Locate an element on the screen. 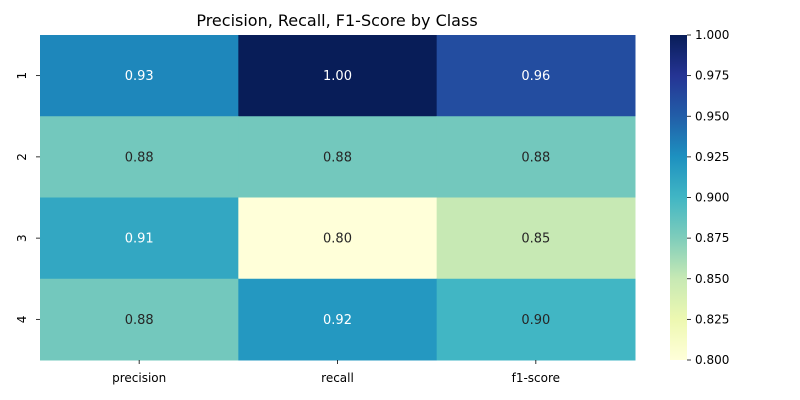 The width and height of the screenshot is (800, 400). cell-value-label: 0.93 is located at coordinates (139, 76).